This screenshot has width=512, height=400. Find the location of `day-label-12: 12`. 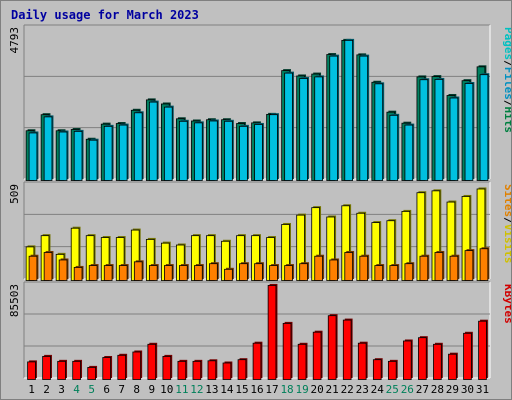

day-label-12: 12 is located at coordinates (196, 389).